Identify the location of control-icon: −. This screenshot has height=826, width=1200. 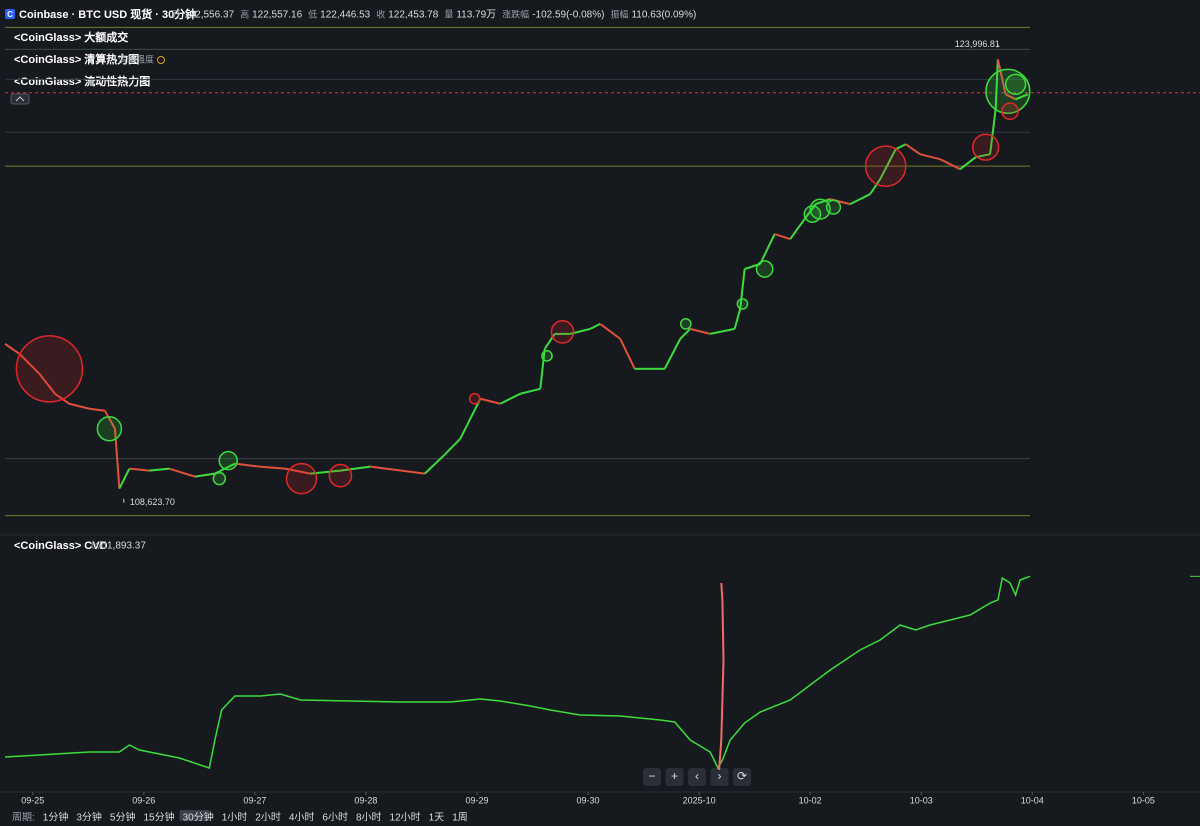
(651, 776).